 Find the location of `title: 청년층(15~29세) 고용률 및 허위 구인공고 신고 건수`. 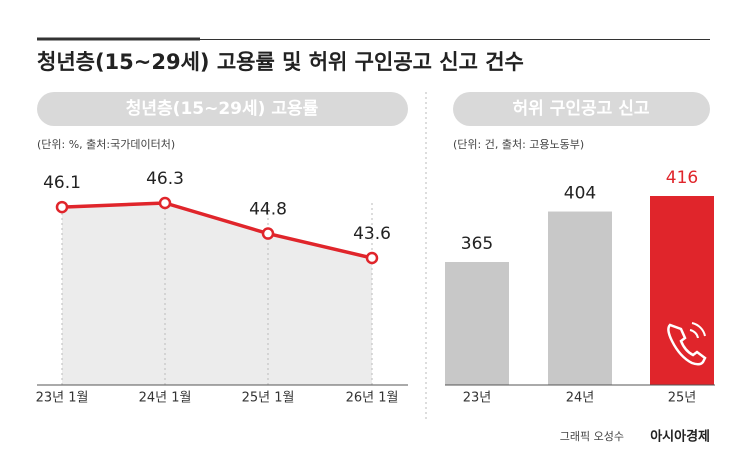

title: 청년층(15~29세) 고용률 및 허위 구인공고 신고 건수 is located at coordinates (280, 62).